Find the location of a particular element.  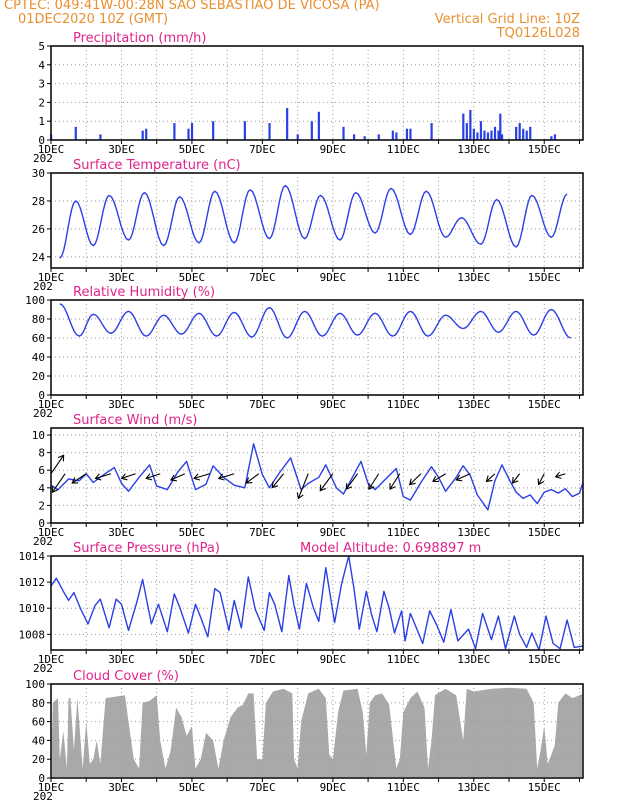

series-line-rh is located at coordinates (315, 321).